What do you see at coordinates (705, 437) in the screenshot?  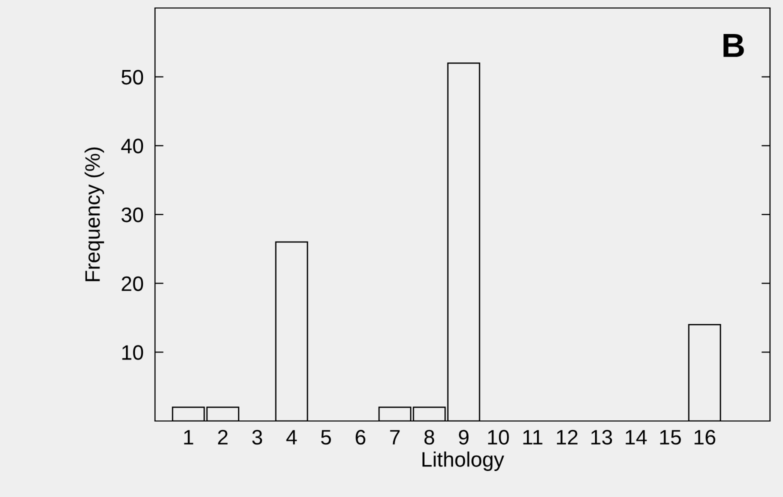 I see `x-tick-label: 16` at bounding box center [705, 437].